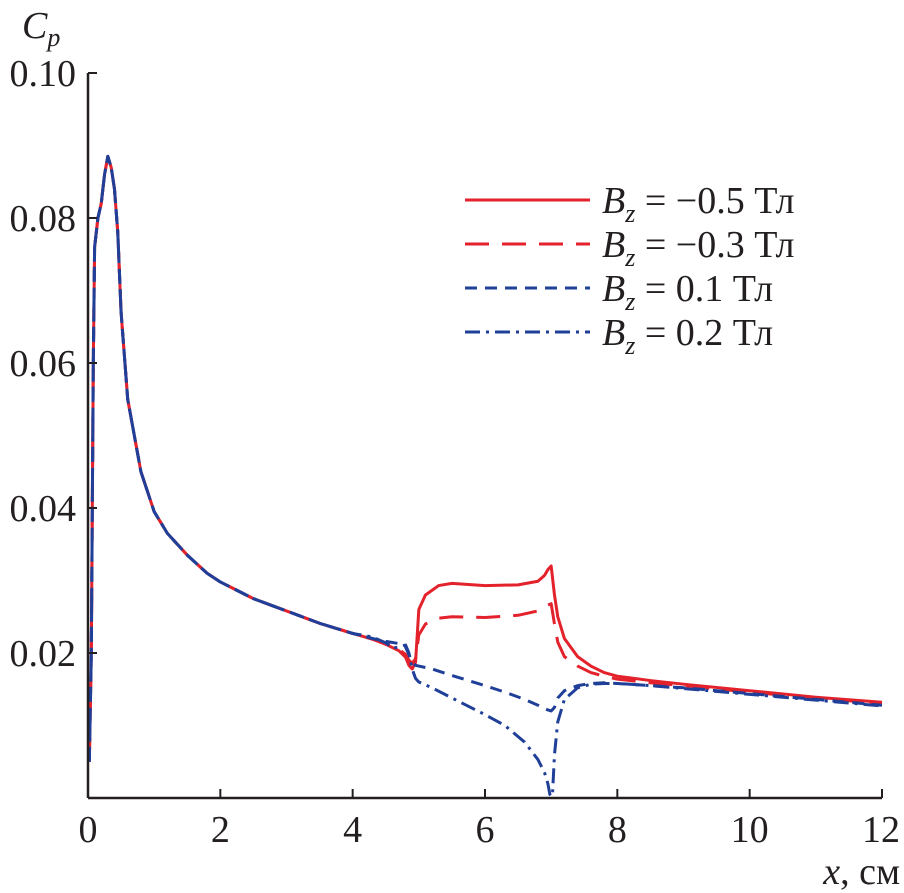 This screenshot has width=904, height=893. I want to click on legend-label-value: = −0.5 Тл, so click(714, 201).